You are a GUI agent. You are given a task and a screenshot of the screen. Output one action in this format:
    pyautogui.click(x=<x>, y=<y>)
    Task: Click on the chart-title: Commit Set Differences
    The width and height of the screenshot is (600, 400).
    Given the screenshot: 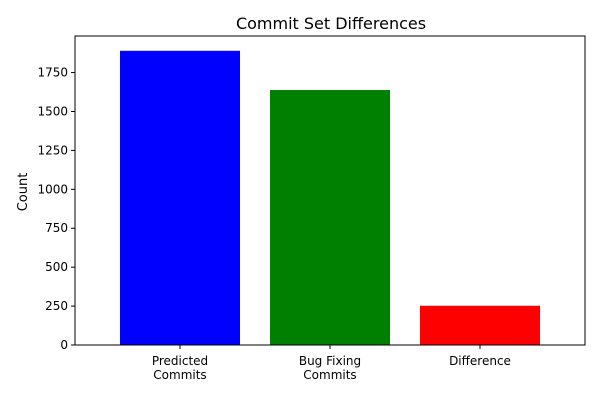 What is the action you would take?
    pyautogui.click(x=331, y=23)
    